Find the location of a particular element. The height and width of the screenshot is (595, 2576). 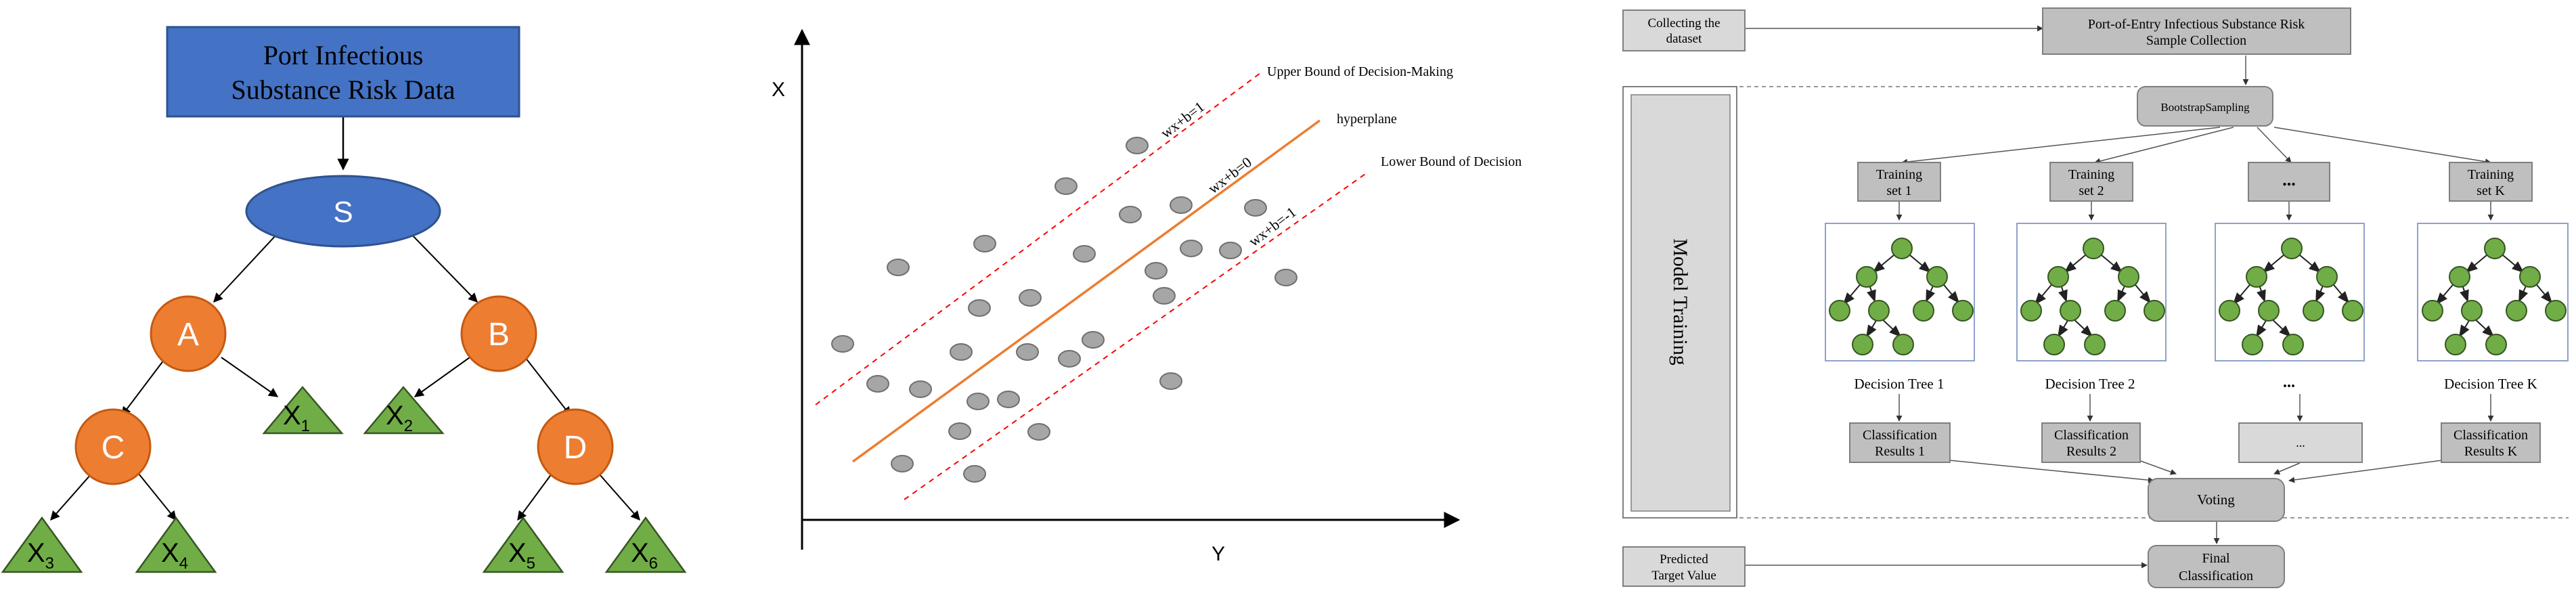

axis-x-label: X is located at coordinates (778, 90).